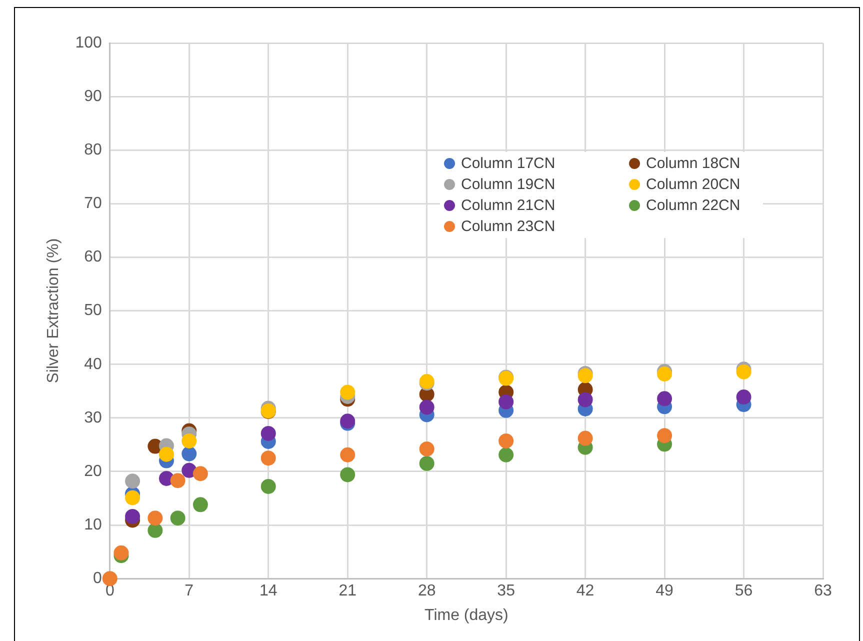 The image size is (863, 641). I want to click on legend-label: Column 19CN, so click(508, 184).